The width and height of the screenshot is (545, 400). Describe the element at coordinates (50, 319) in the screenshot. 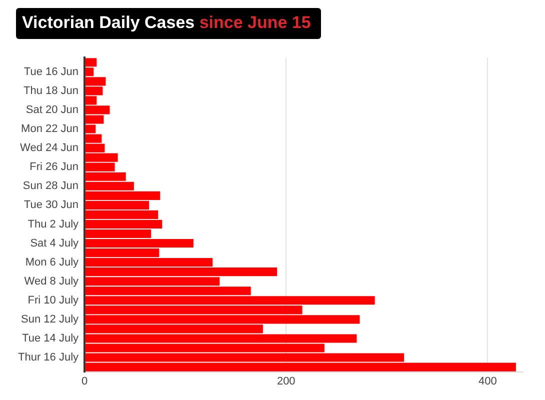

I see `y-tick-label: Sun 12 July` at that location.